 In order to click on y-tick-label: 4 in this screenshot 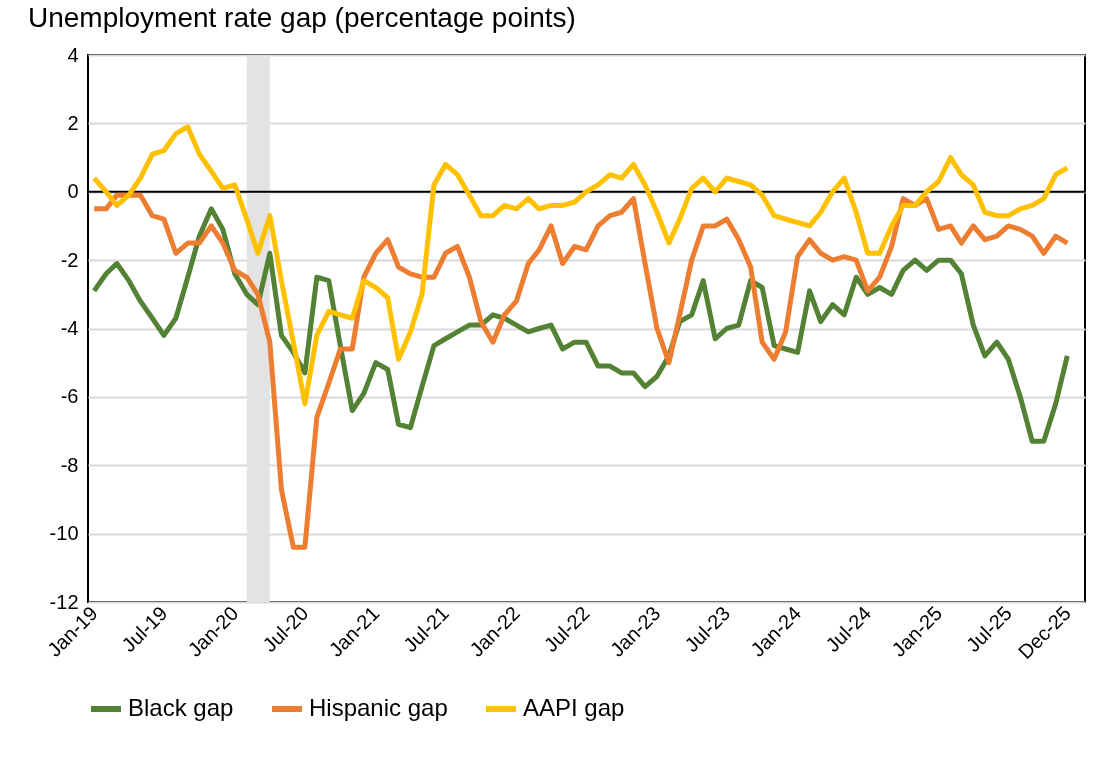, I will do `click(73, 54)`.